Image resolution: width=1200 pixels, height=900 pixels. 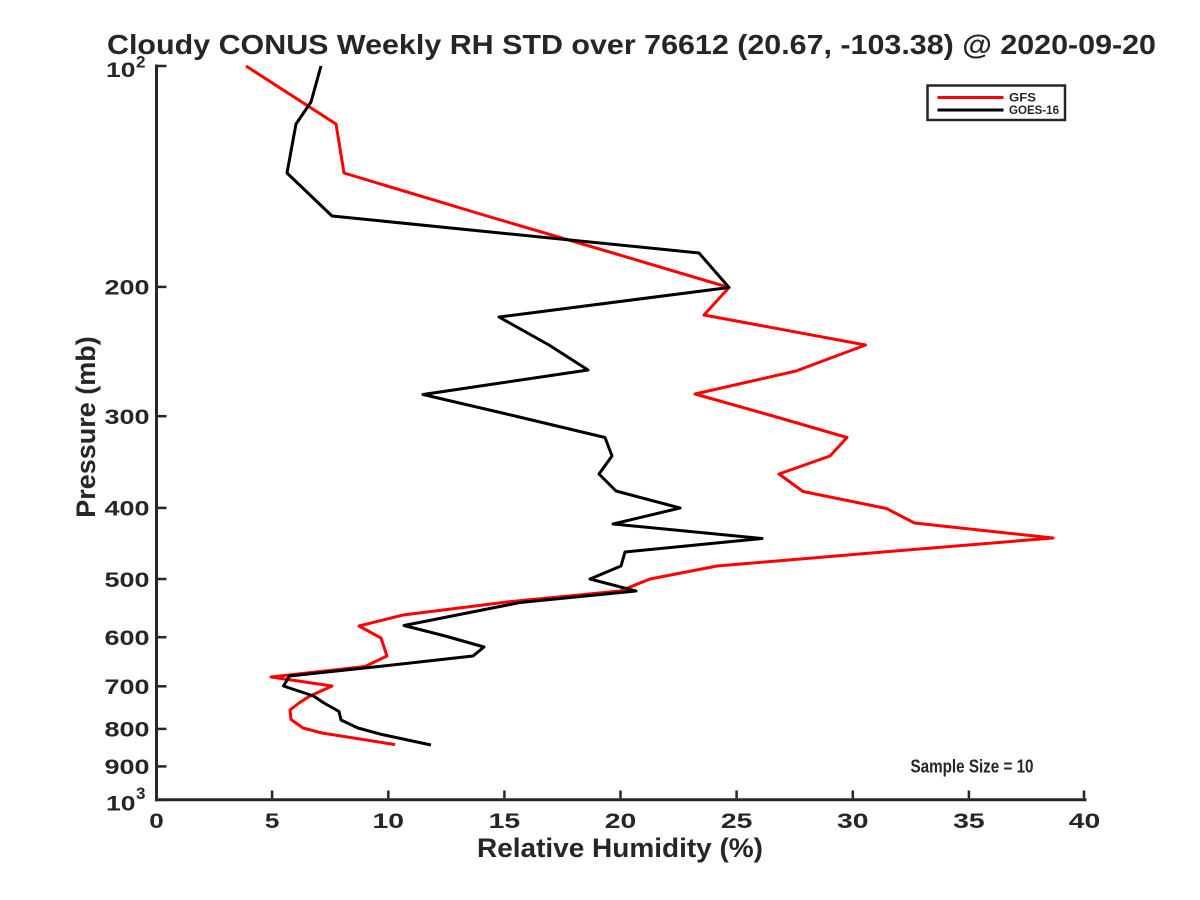 I want to click on svg-text: GFS, so click(x=1022, y=98).